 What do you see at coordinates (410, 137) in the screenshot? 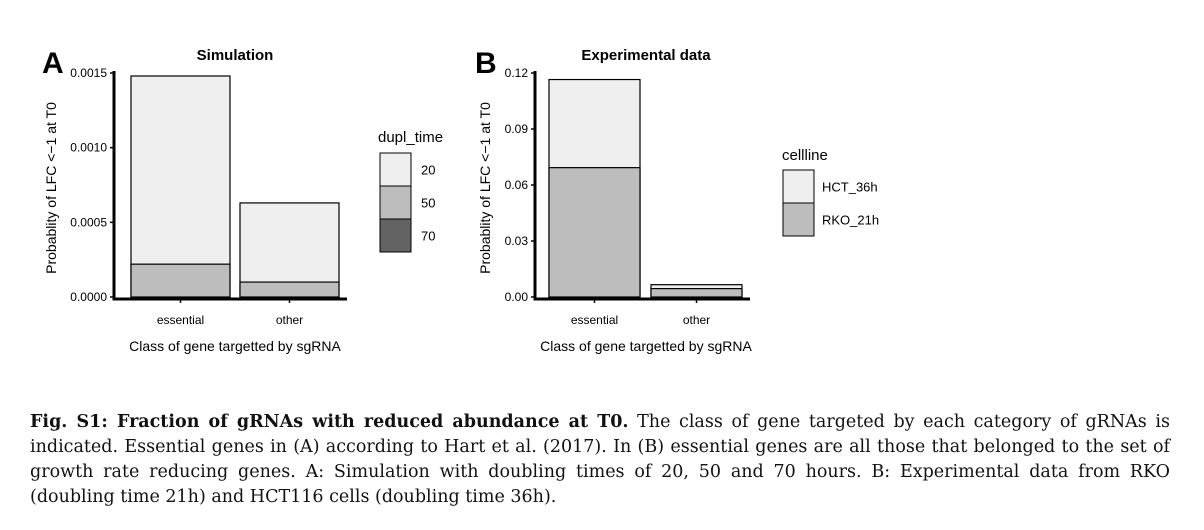
I see `legend-title: dupl_time` at bounding box center [410, 137].